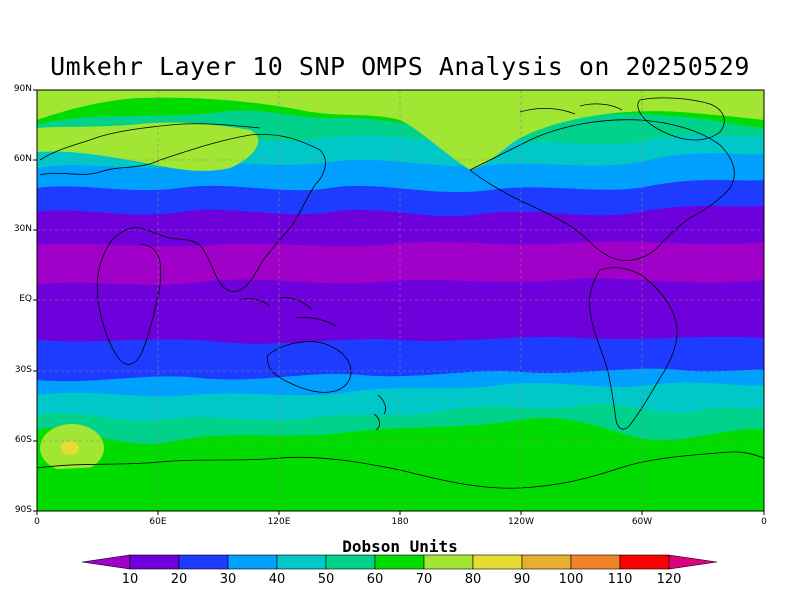 Image resolution: width=800 pixels, height=600 pixels. I want to click on colorbar-cap-high, so click(693, 562).